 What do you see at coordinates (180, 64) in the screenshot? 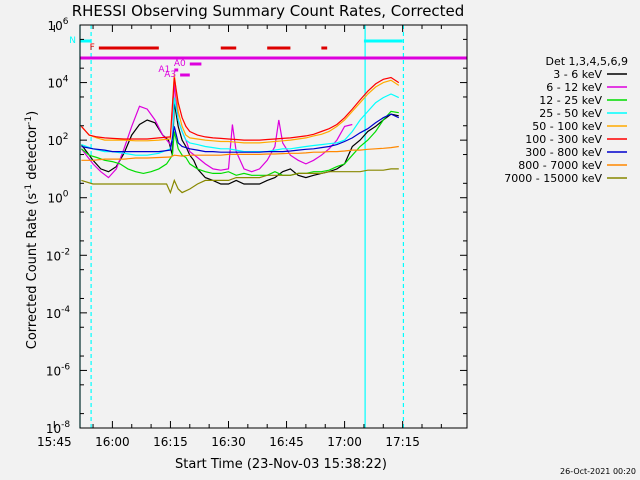
I see `flag-label-A0: A0` at bounding box center [180, 64].